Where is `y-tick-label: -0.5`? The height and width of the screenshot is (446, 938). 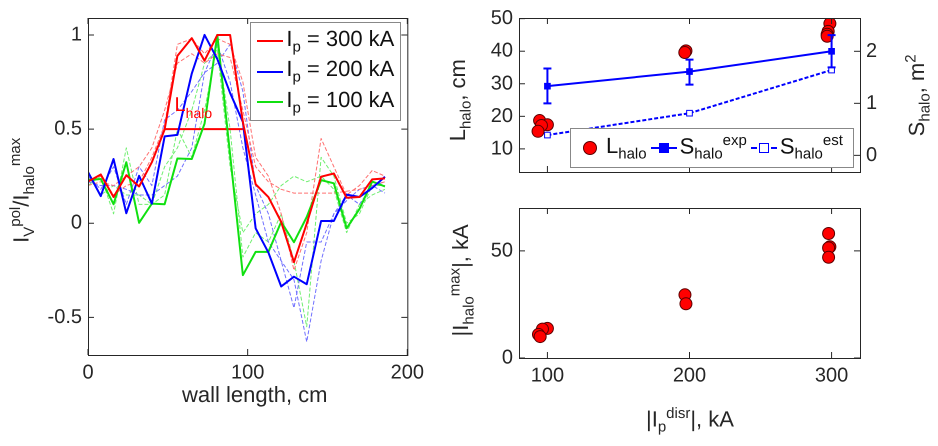
y-tick-label: -0.5 is located at coordinates (65, 317).